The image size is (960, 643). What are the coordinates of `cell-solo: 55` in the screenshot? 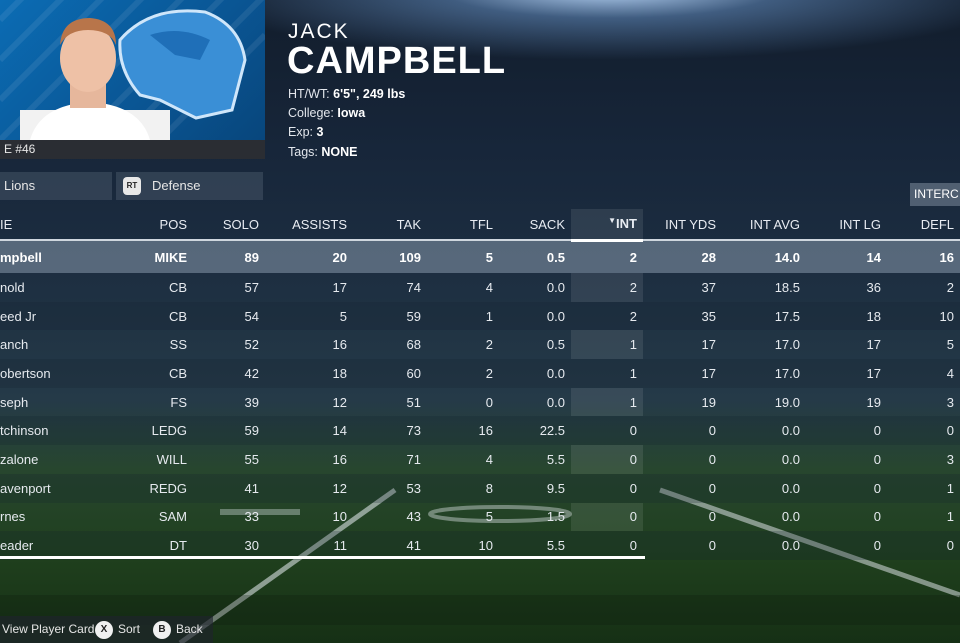 It's located at (251, 459).